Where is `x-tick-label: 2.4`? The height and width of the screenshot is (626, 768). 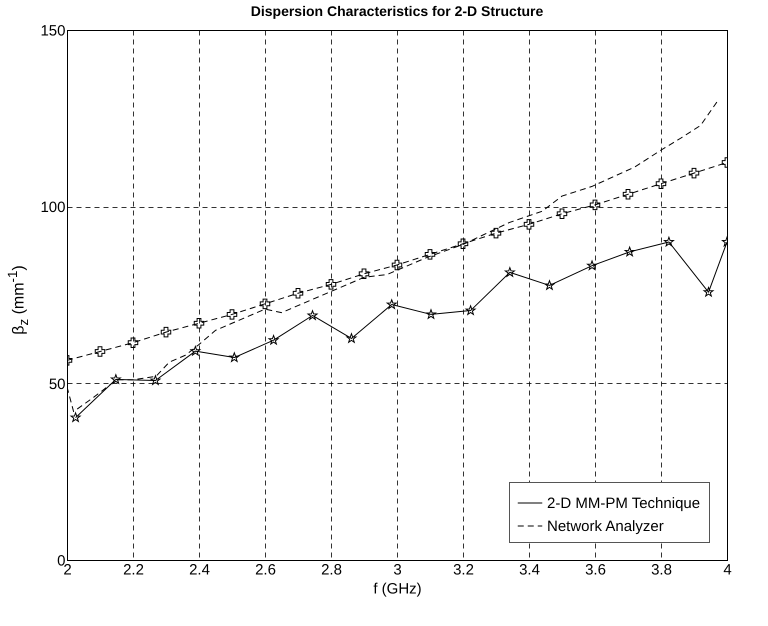 x-tick-label: 2.4 is located at coordinates (199, 570).